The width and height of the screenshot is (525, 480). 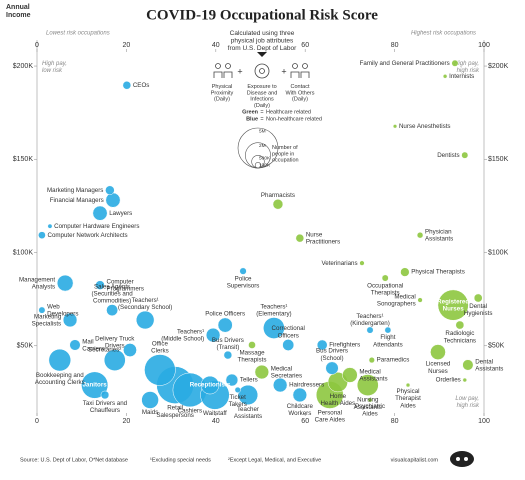 I want to click on bubble-label: Financial Managers, so click(x=77, y=200).